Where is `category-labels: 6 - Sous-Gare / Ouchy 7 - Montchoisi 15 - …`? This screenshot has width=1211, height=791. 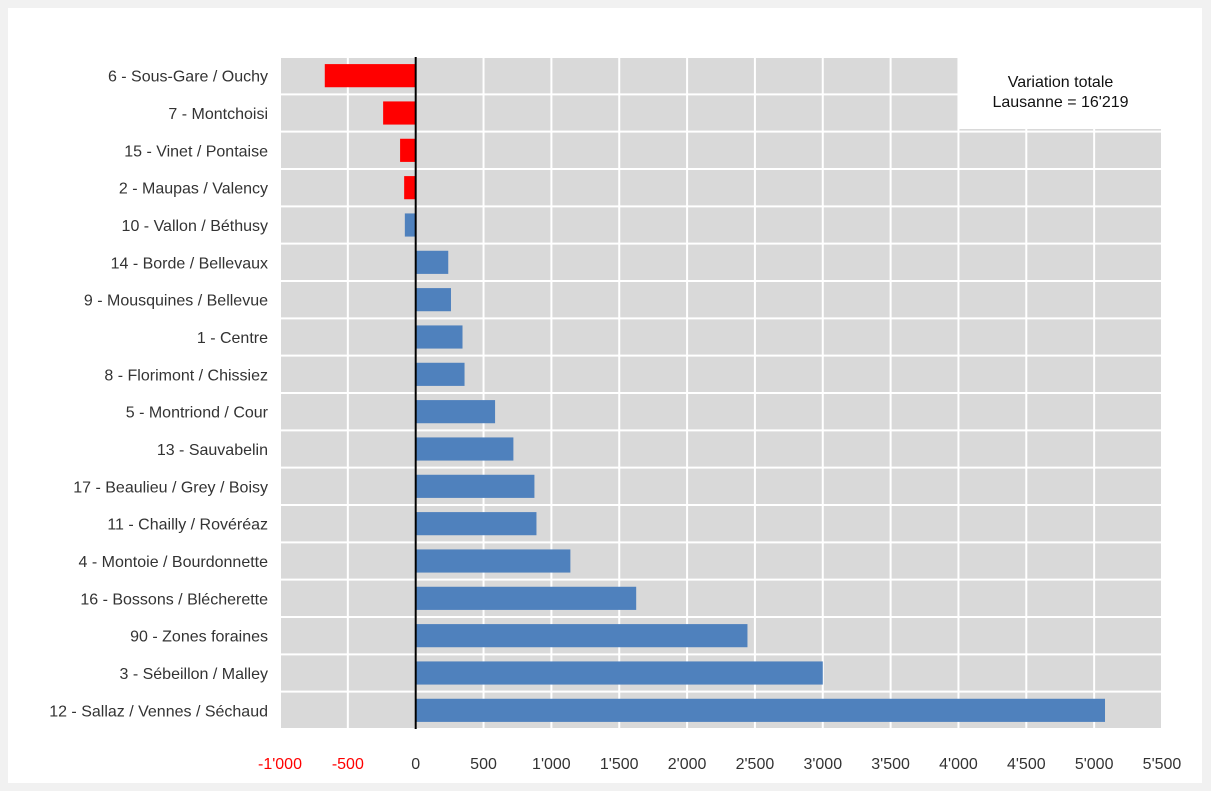 category-labels: 6 - Sous-Gare / Ouchy 7 - Montchoisi 15 - … is located at coordinates (158, 395).